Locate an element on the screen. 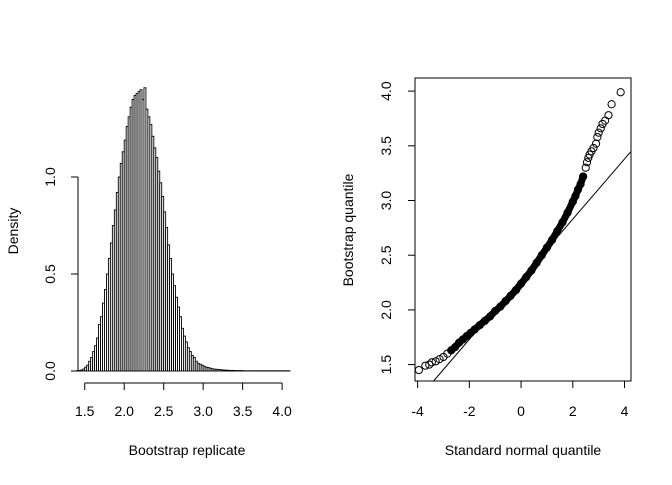 The image size is (672, 485). histogram-y-tick-label: 0.0 is located at coordinates (50, 371).